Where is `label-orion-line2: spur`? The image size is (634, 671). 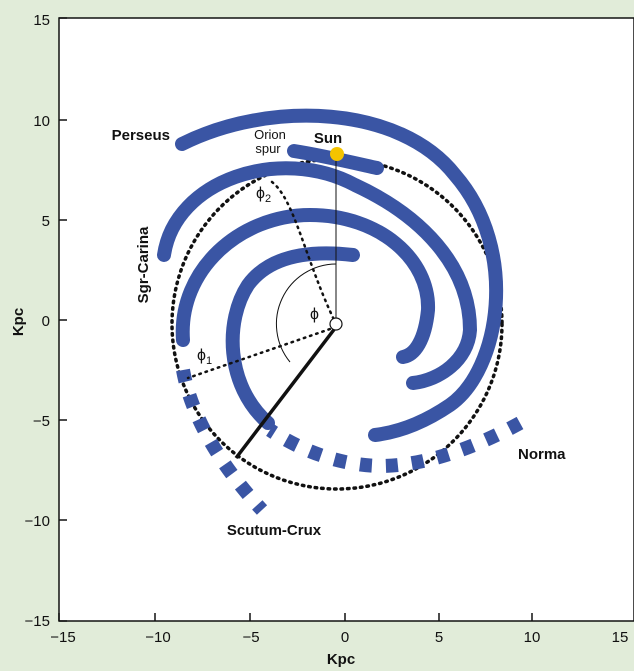
label-orion-line2: spur is located at coordinates (268, 148).